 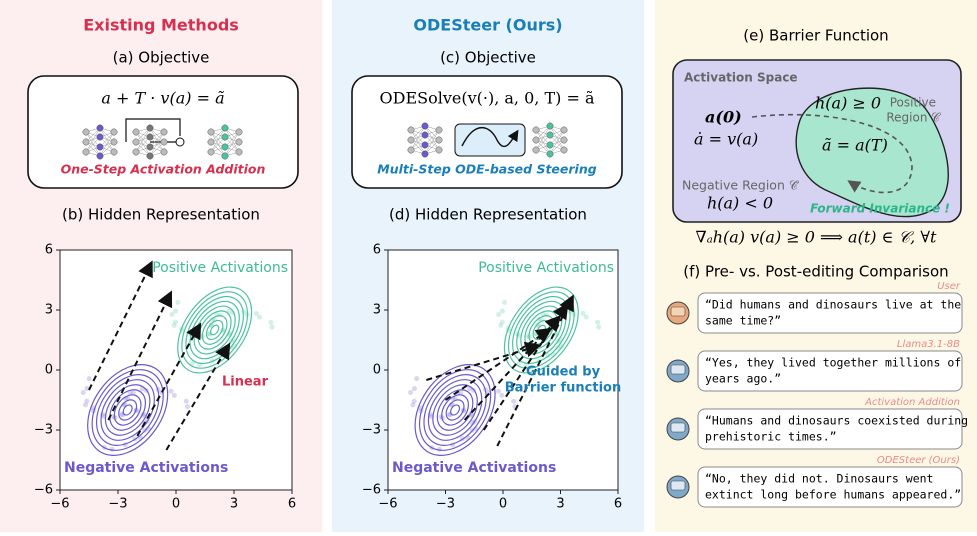 I want to click on role-label: Llama3.1-8B, so click(x=928, y=344).